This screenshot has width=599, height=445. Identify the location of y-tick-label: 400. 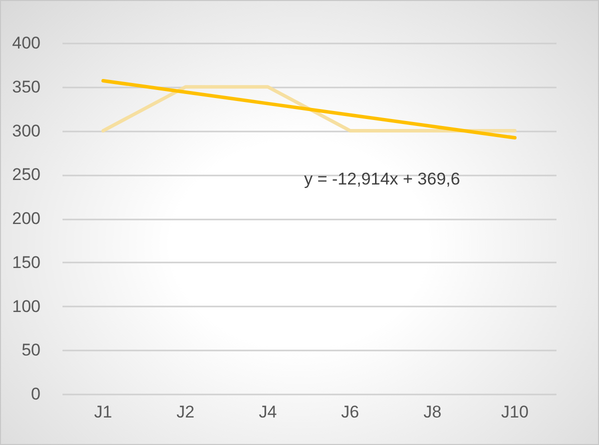
(26, 43).